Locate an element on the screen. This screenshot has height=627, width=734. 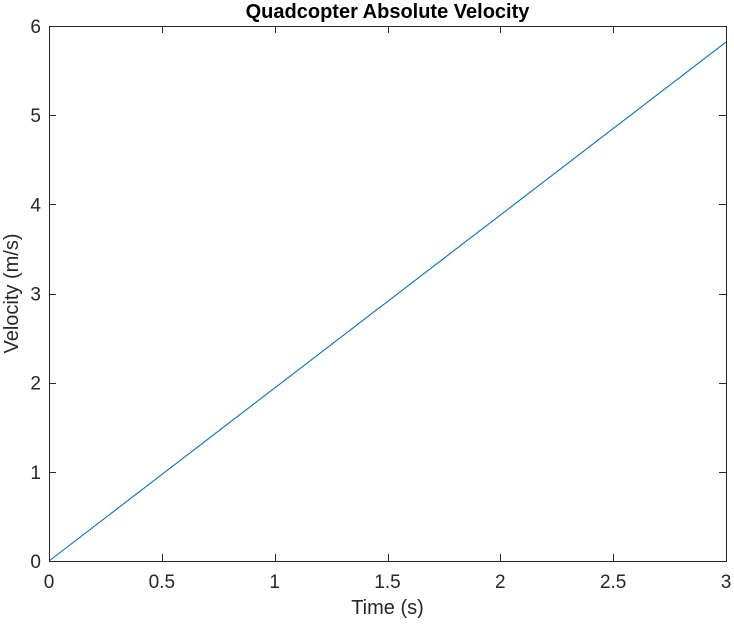
x-tick-label: 1.5 is located at coordinates (387, 582).